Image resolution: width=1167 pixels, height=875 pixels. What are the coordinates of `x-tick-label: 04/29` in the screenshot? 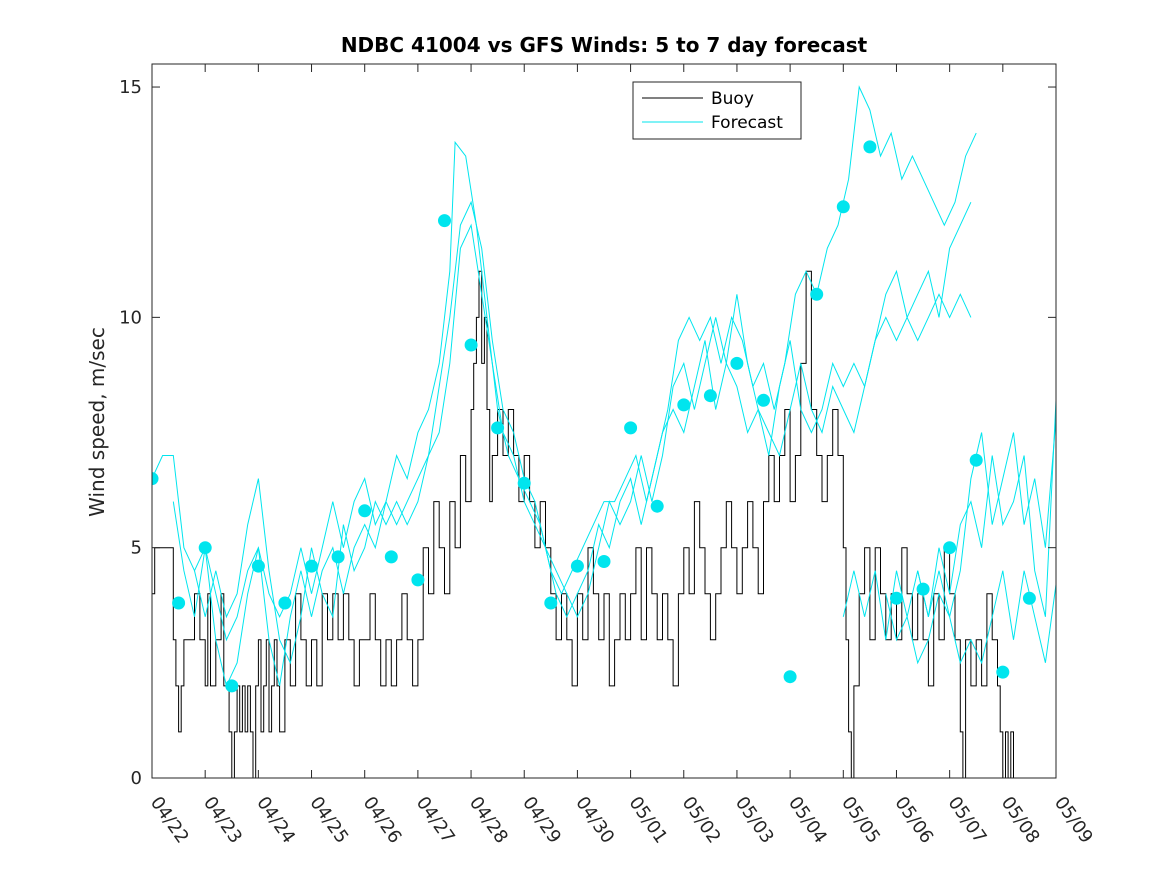 It's located at (541, 820).